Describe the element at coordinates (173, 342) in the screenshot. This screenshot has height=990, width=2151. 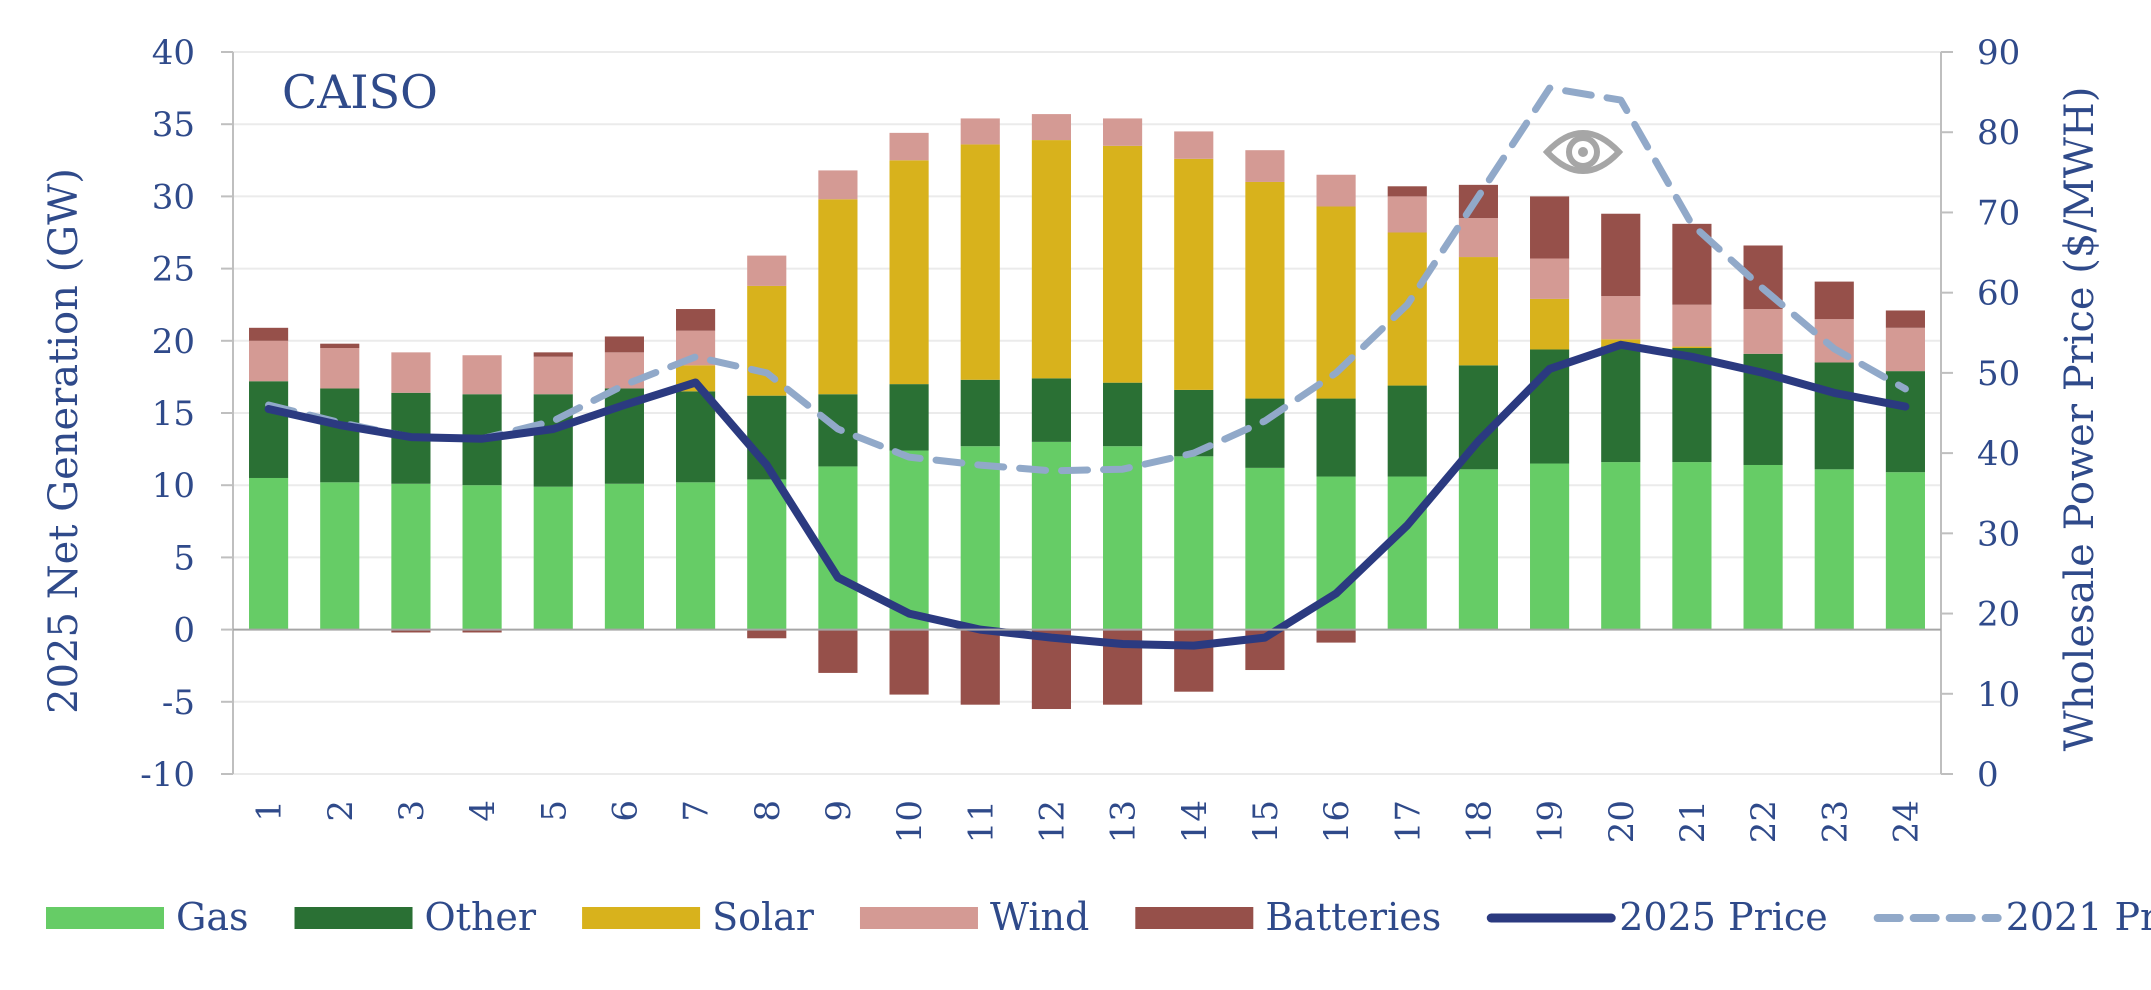
I see `y-tick-label: 20` at that location.